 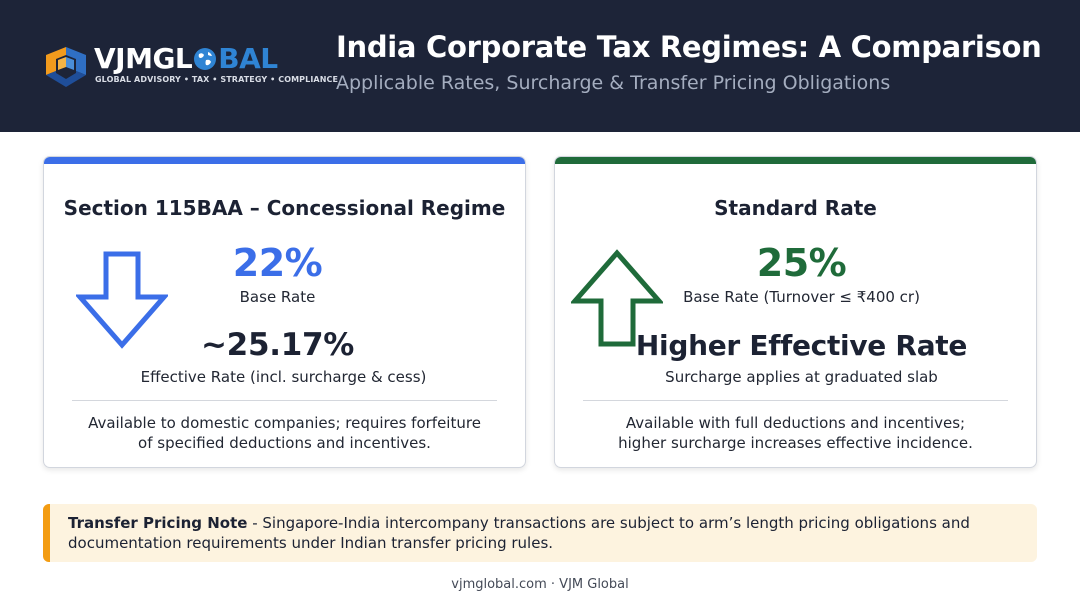 I want to click on base-rate-value: 25%, so click(x=801, y=263).